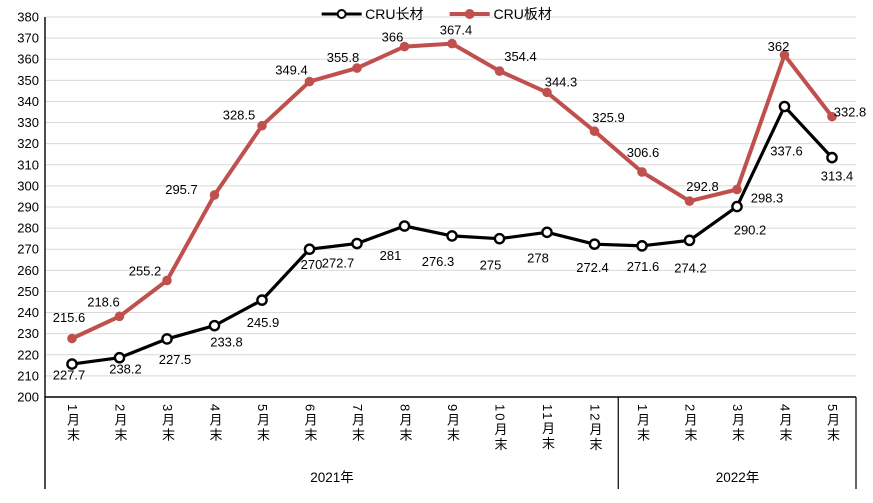 Image resolution: width=873 pixels, height=503 pixels. What do you see at coordinates (456, 30) in the screenshot?
I see `data-label: 367.4` at bounding box center [456, 30].